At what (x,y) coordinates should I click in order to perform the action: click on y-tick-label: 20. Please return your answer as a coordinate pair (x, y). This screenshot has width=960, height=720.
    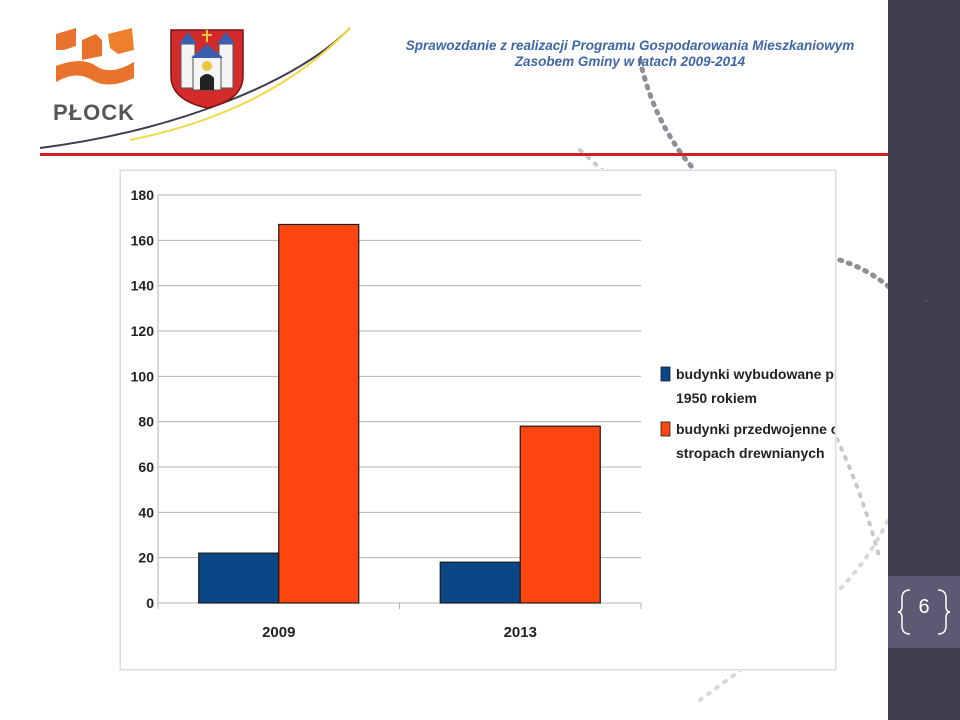
    Looking at the image, I should click on (146, 558).